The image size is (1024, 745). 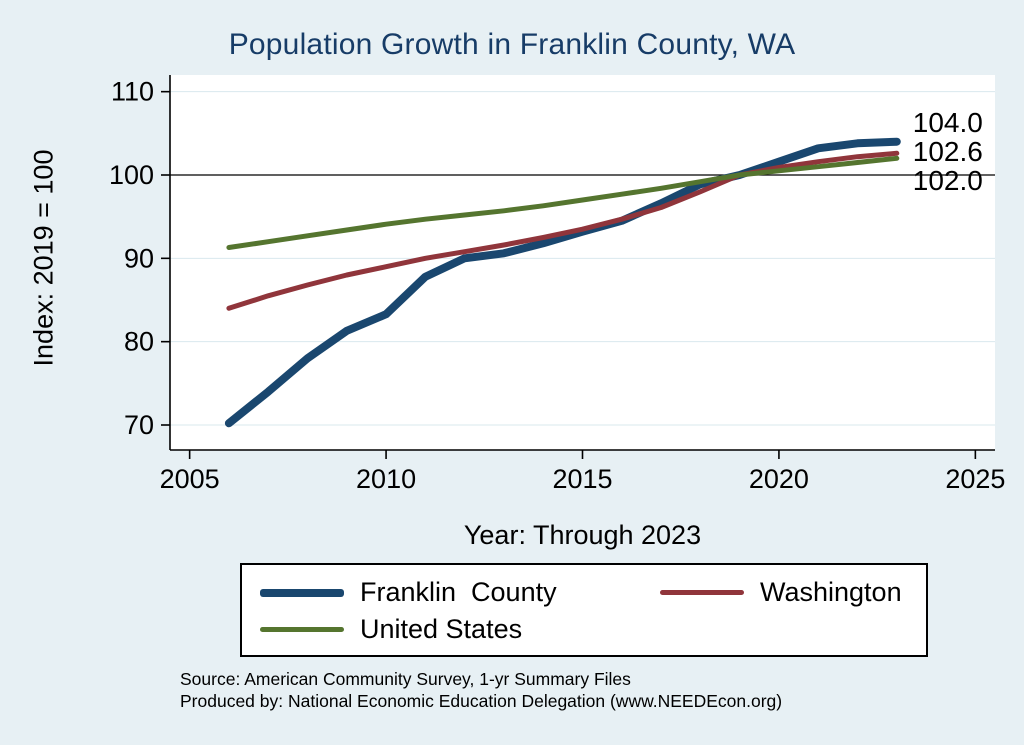 What do you see at coordinates (386, 479) in the screenshot?
I see `x-tick-label: 2010` at bounding box center [386, 479].